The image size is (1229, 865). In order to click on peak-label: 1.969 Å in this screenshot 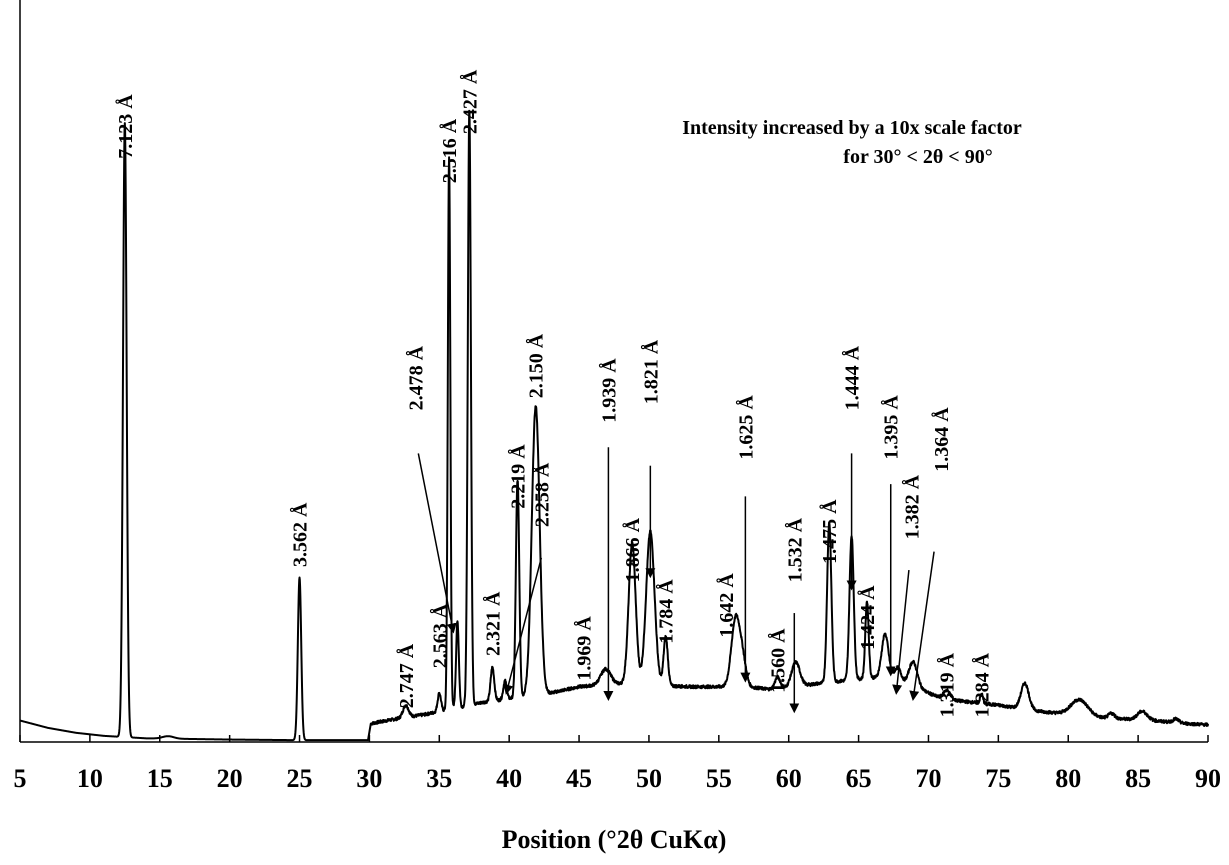, I will do `click(583, 648)`.